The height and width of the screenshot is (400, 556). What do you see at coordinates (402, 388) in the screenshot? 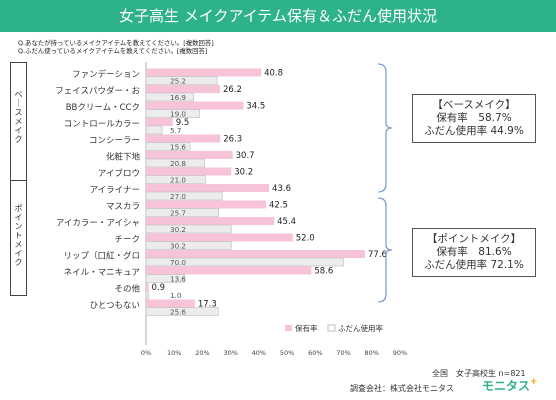
I see `survey-company: 調査会社：株式会社モニタス` at bounding box center [402, 388].